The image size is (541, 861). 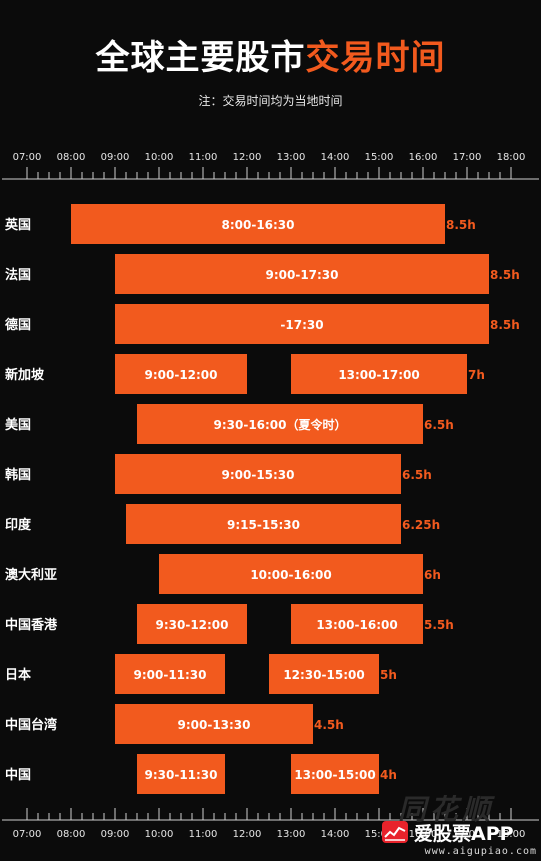 What do you see at coordinates (200, 58) in the screenshot?
I see `title-main: 全球主要股市` at bounding box center [200, 58].